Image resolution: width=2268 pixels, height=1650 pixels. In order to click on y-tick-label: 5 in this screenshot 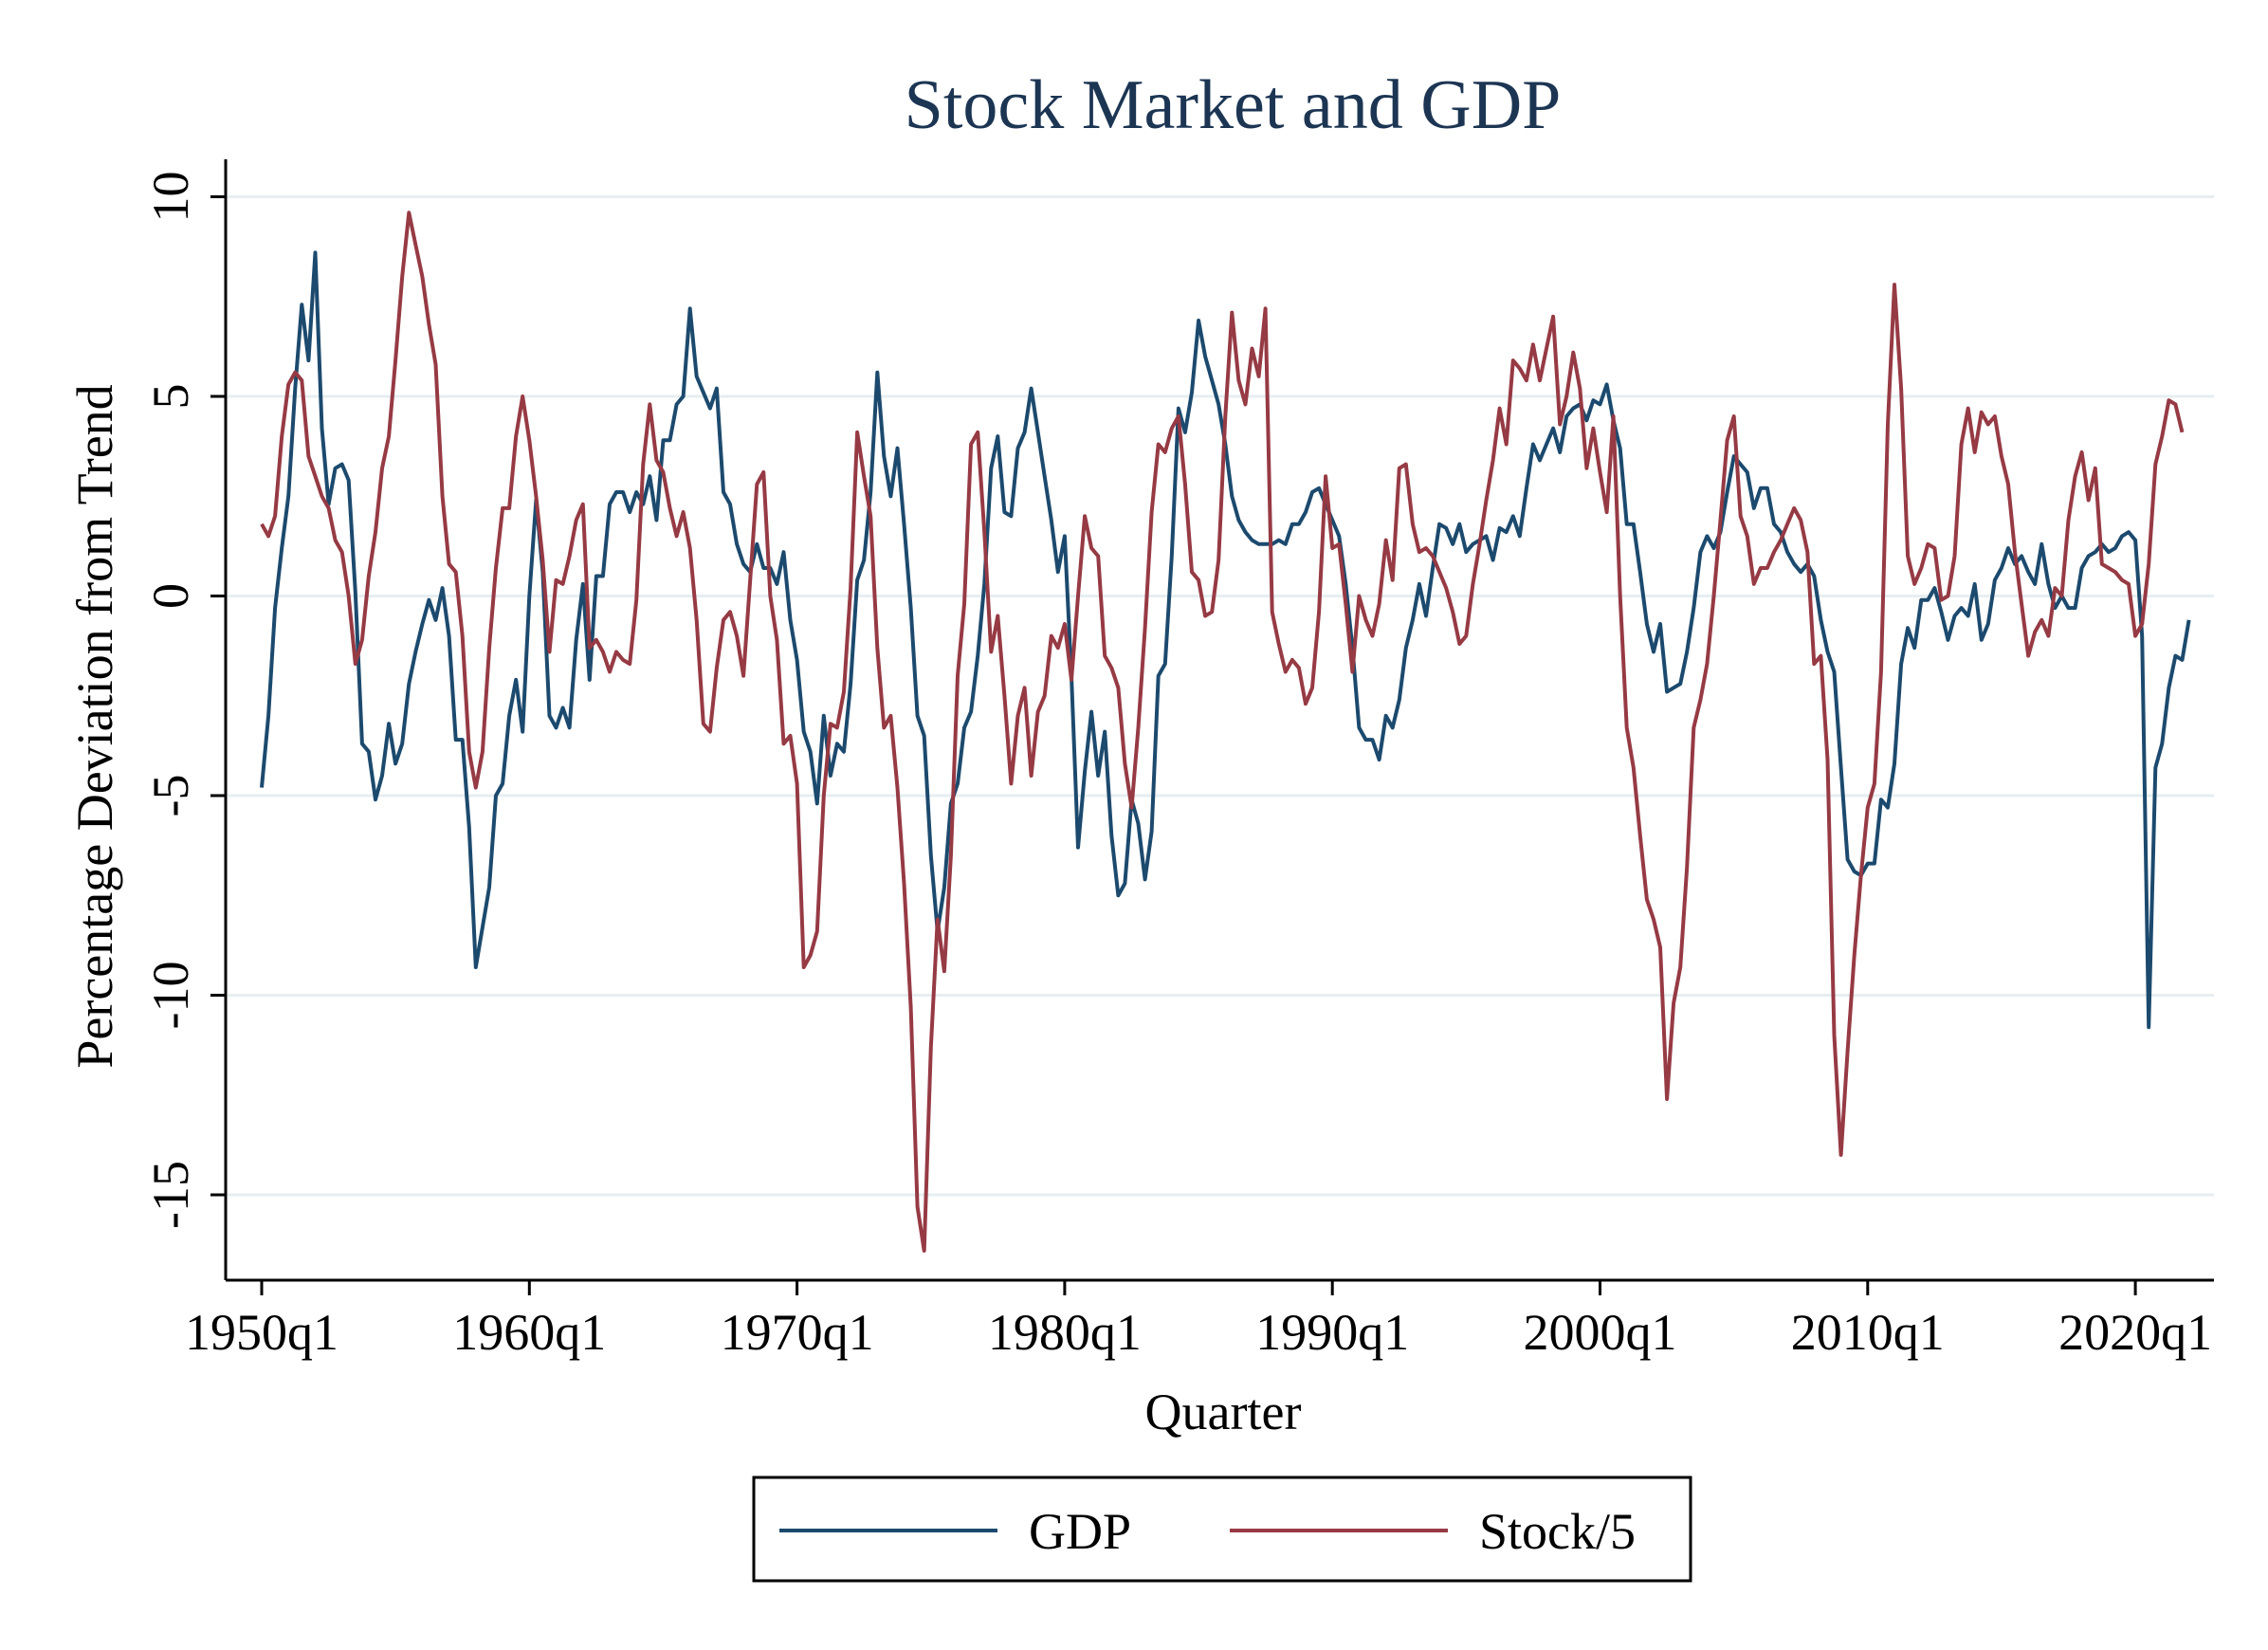, I will do `click(170, 397)`.